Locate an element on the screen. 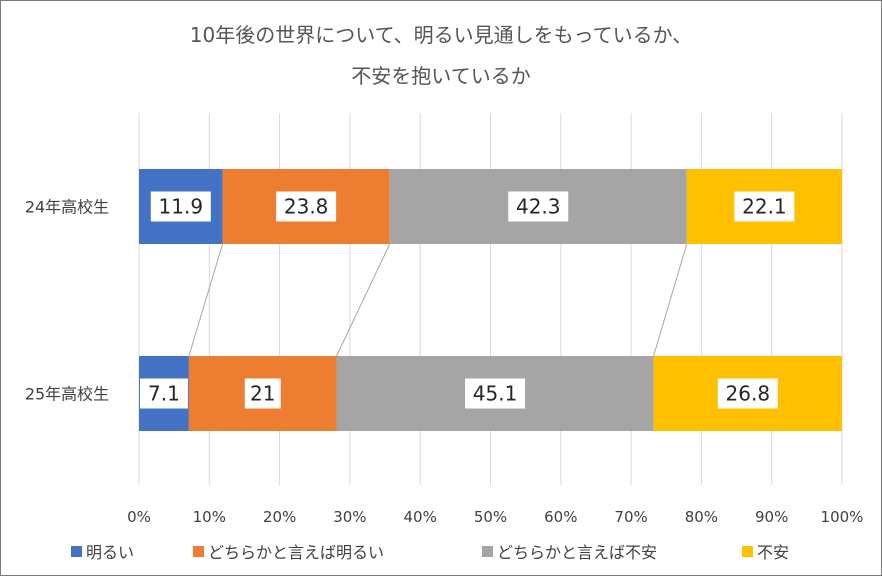  legend-item: どちらかと言えば不安 is located at coordinates (569, 551).